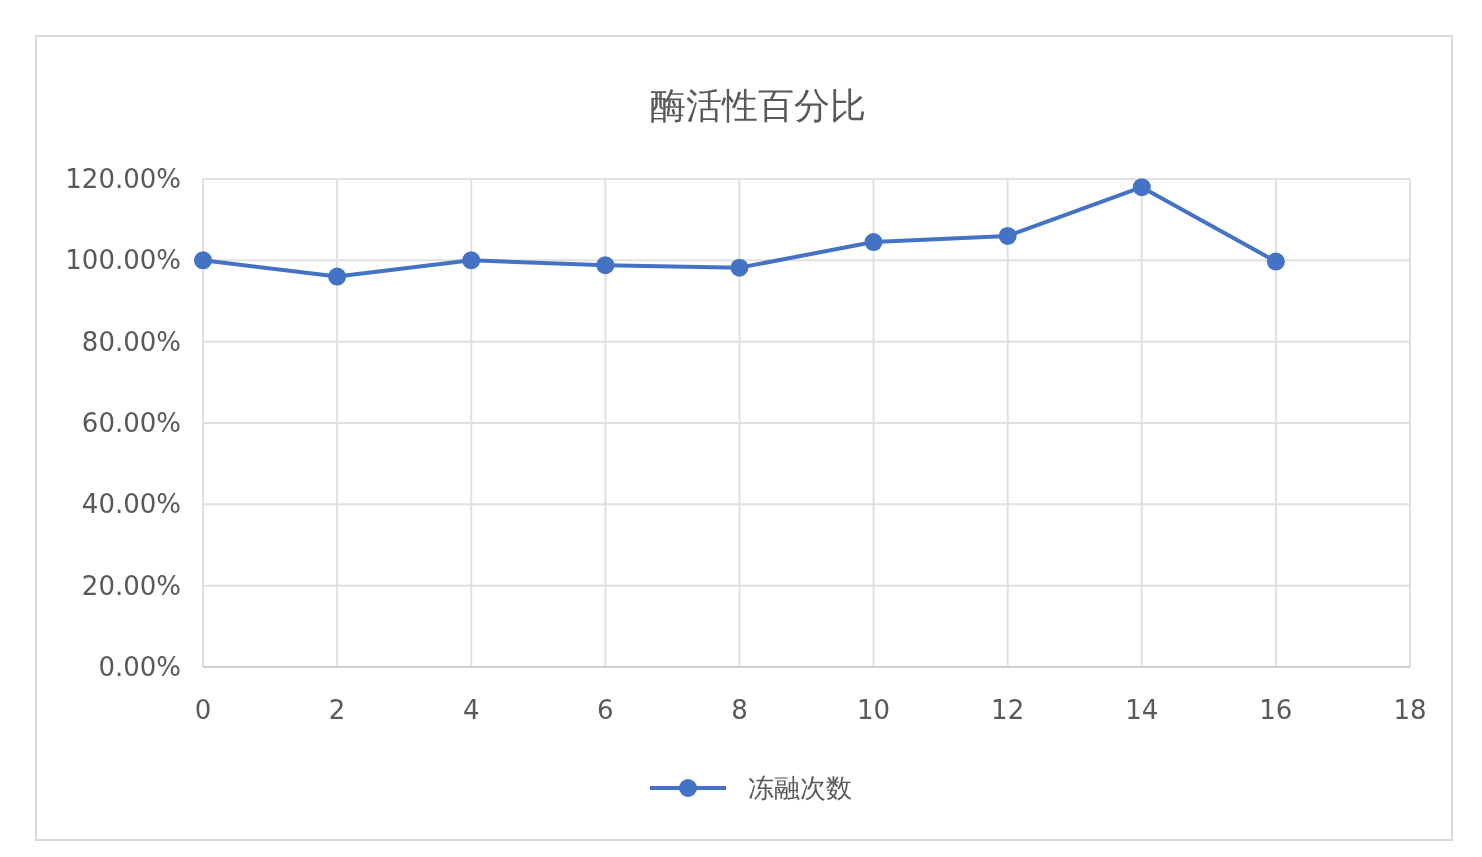  Describe the element at coordinates (605, 710) in the screenshot. I see `x-tick-label: 6` at that location.